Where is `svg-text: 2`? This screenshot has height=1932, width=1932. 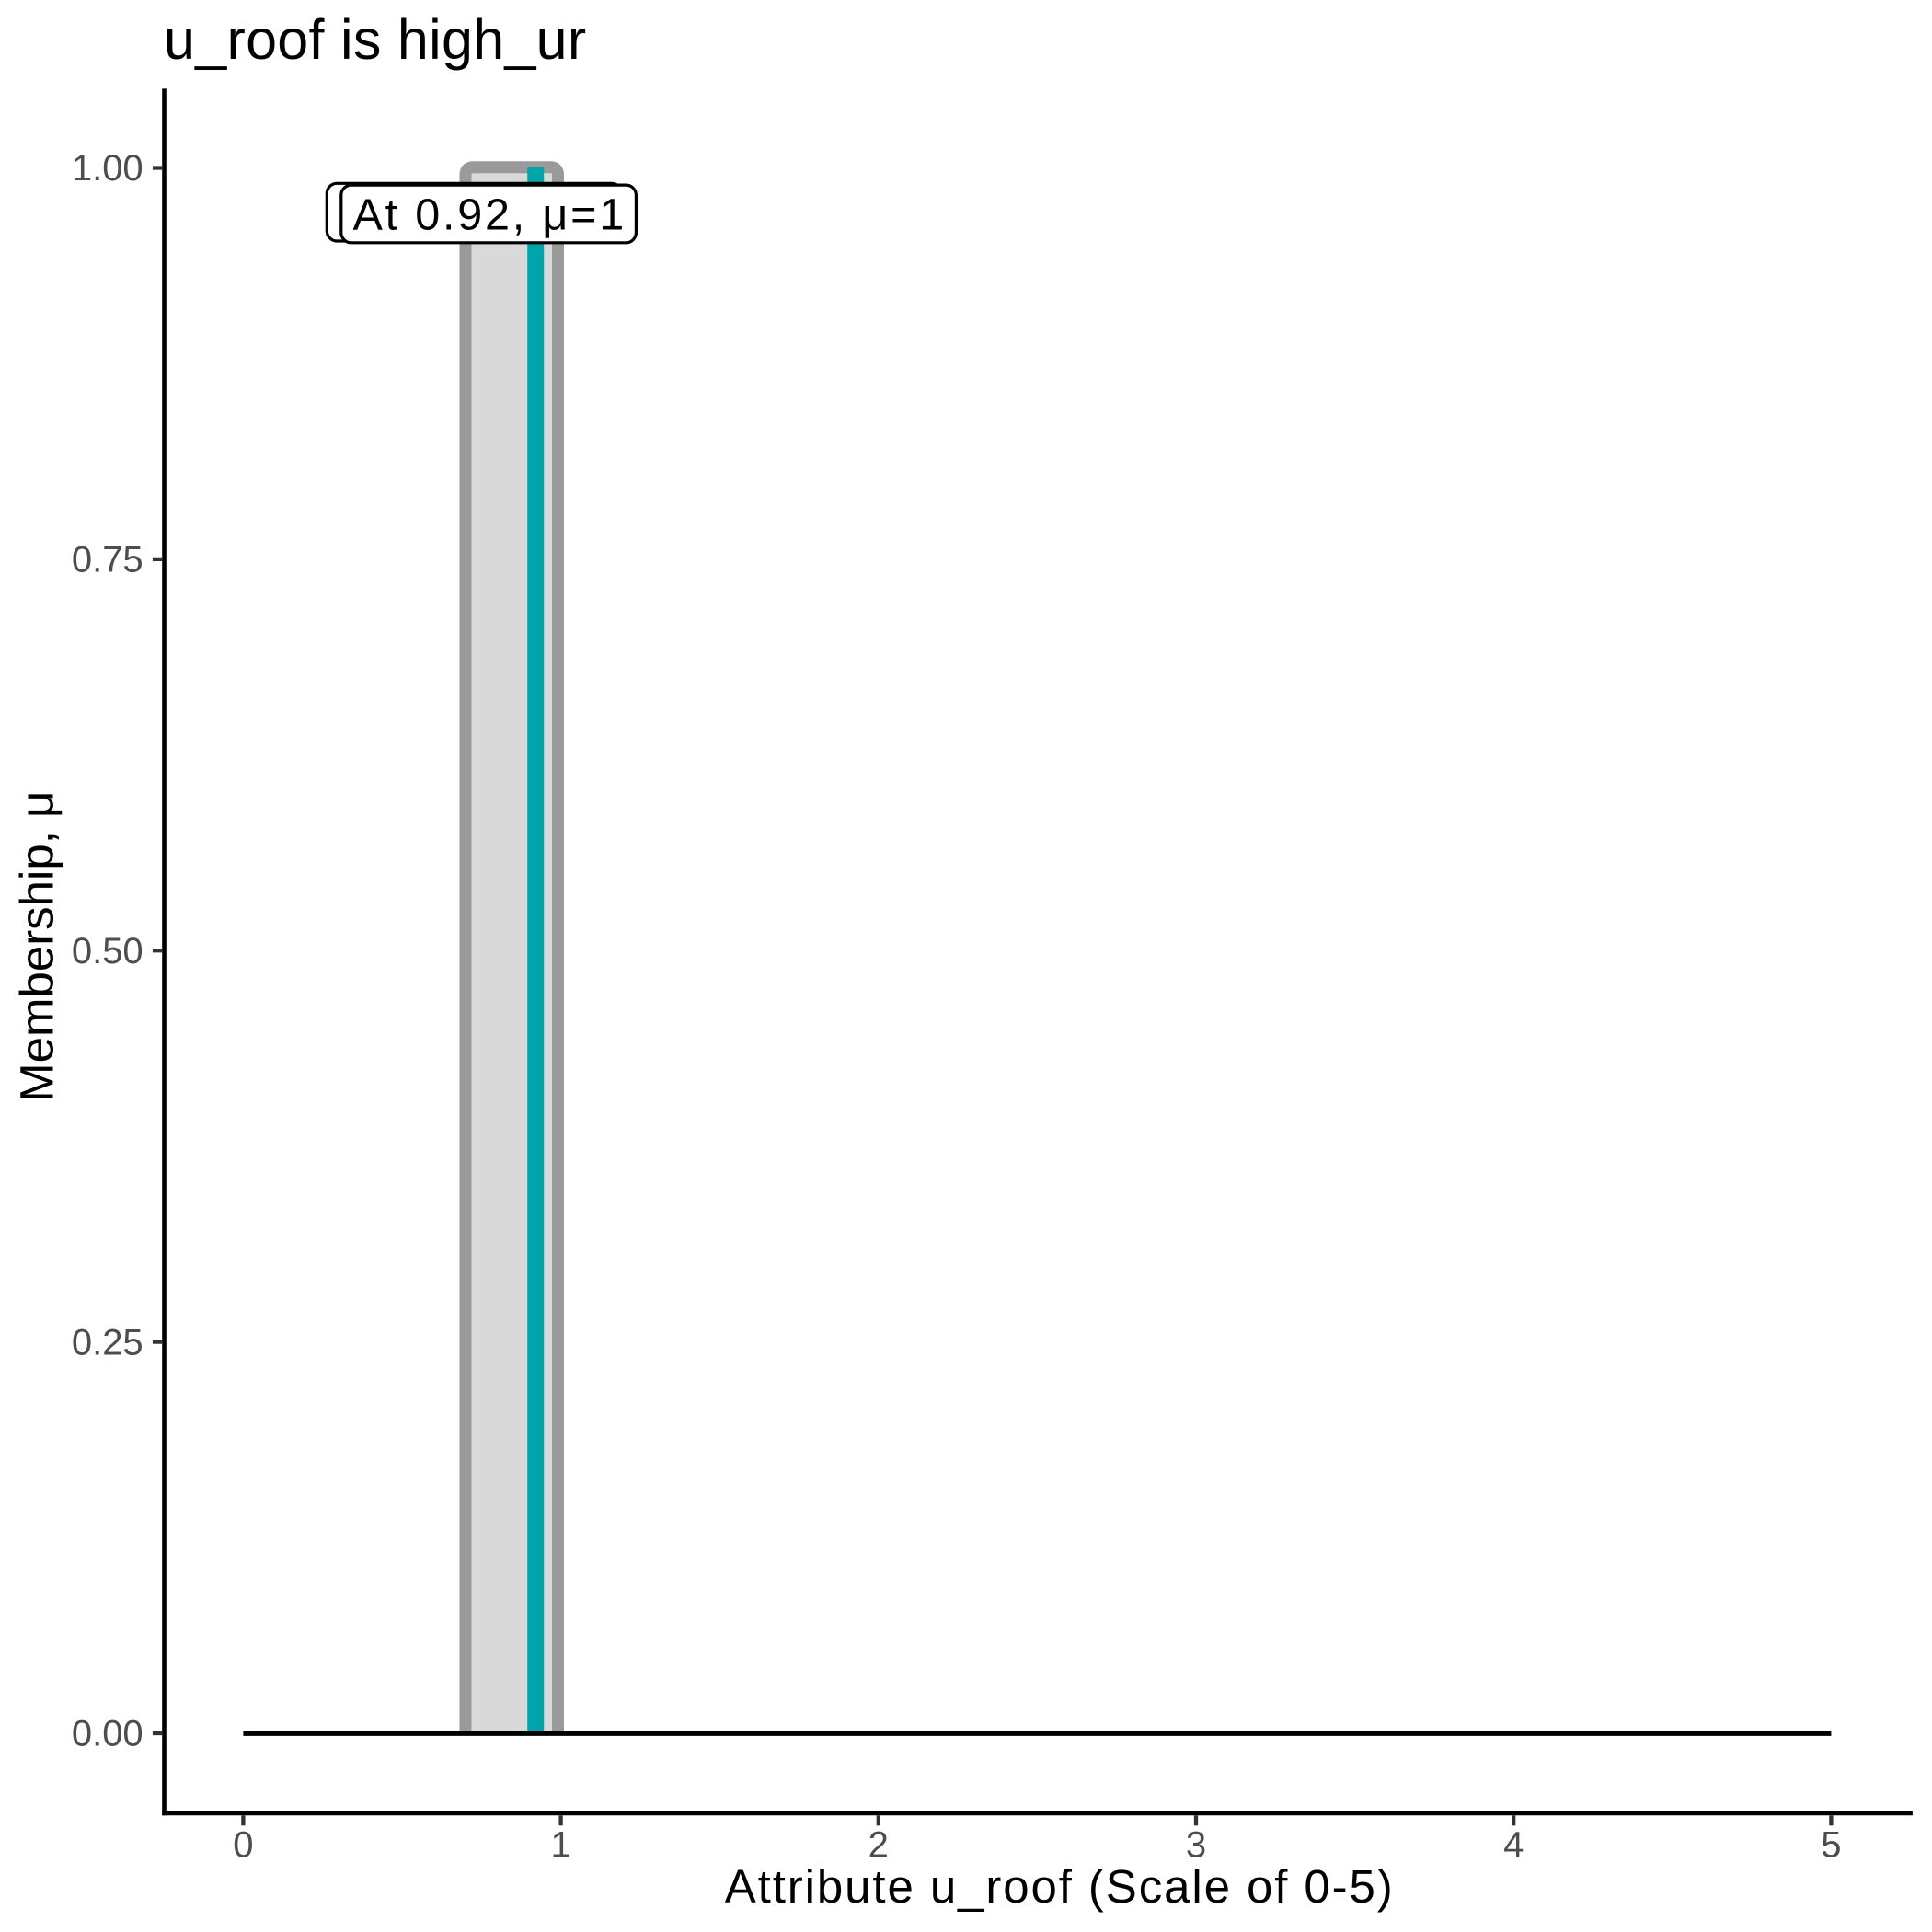
svg-text: 2 is located at coordinates (878, 1845).